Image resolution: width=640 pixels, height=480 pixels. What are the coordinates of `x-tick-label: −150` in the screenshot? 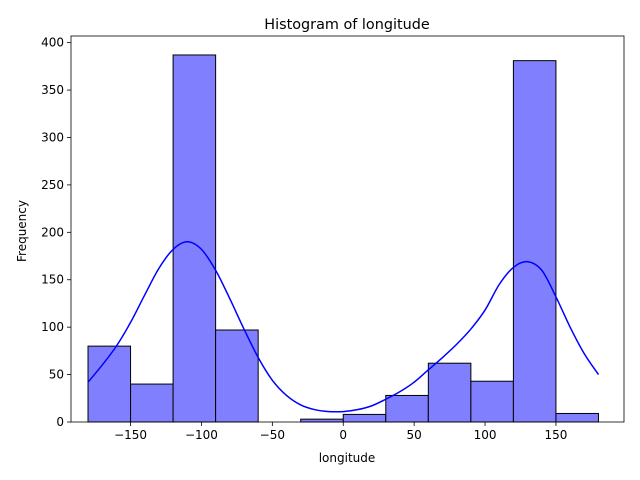 It's located at (130, 435).